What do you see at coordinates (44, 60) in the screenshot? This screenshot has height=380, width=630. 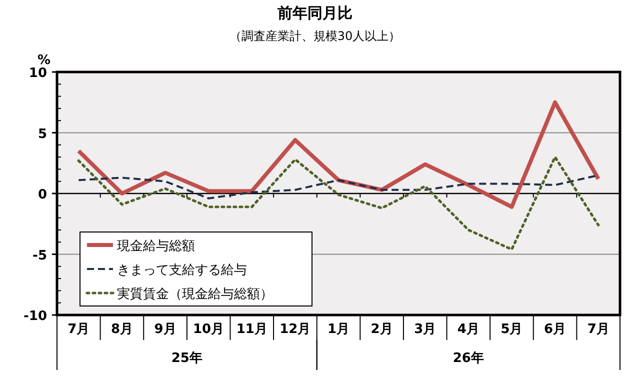 I see `y-axis-title: %` at bounding box center [44, 60].